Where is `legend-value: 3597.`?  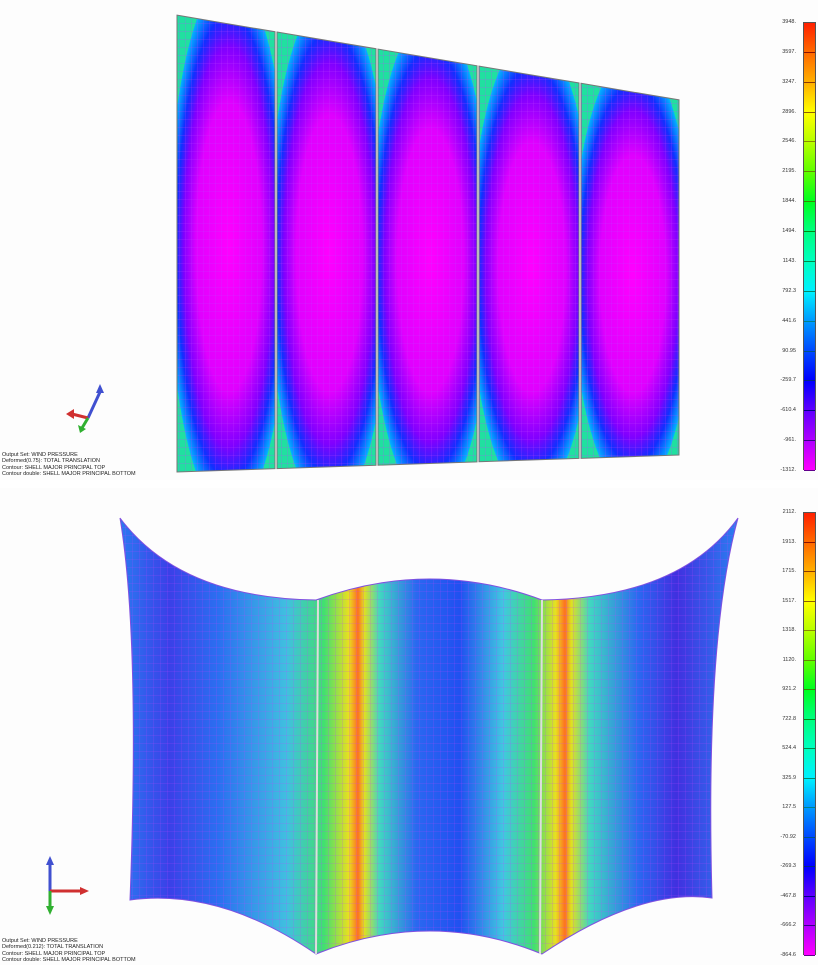 legend-value: 3597. is located at coordinates (789, 51).